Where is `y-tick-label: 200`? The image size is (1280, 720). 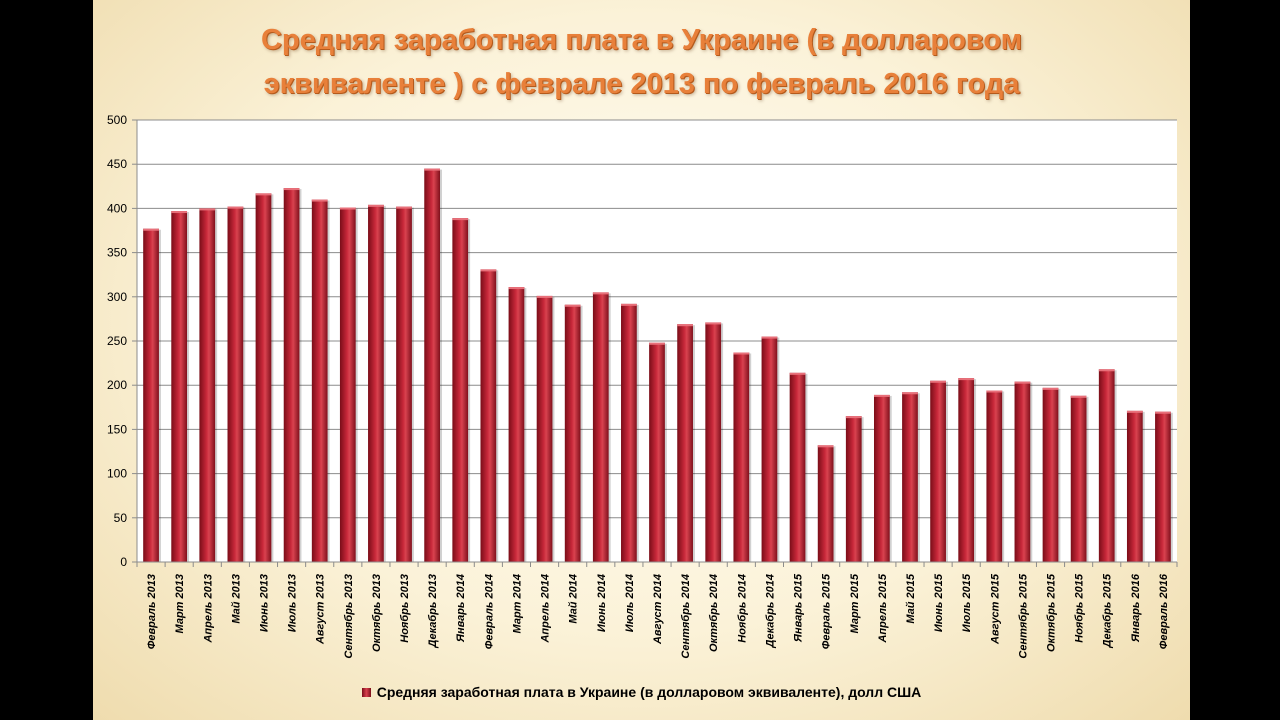 y-tick-label: 200 is located at coordinates (117, 385).